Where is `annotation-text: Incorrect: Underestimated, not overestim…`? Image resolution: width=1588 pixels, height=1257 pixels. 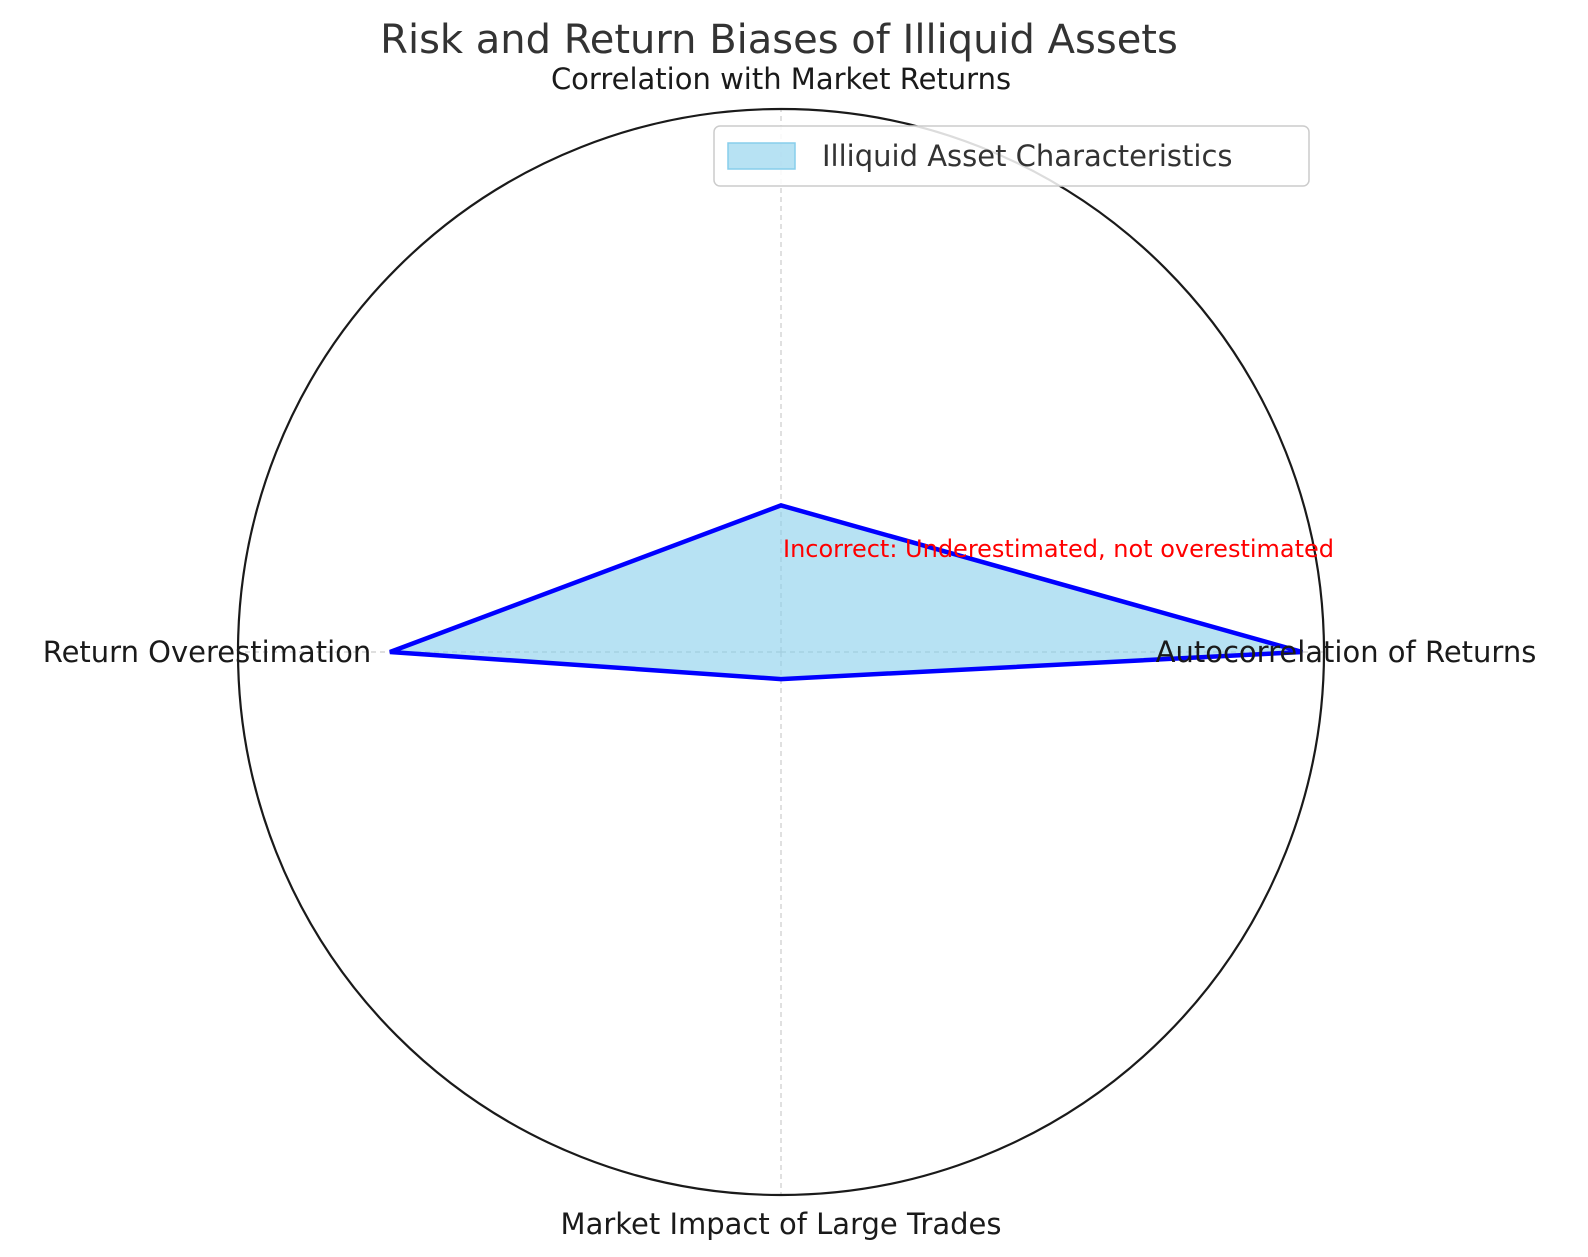
annotation-text: Incorrect: Underestimated, not overestim… is located at coordinates (1058, 549).